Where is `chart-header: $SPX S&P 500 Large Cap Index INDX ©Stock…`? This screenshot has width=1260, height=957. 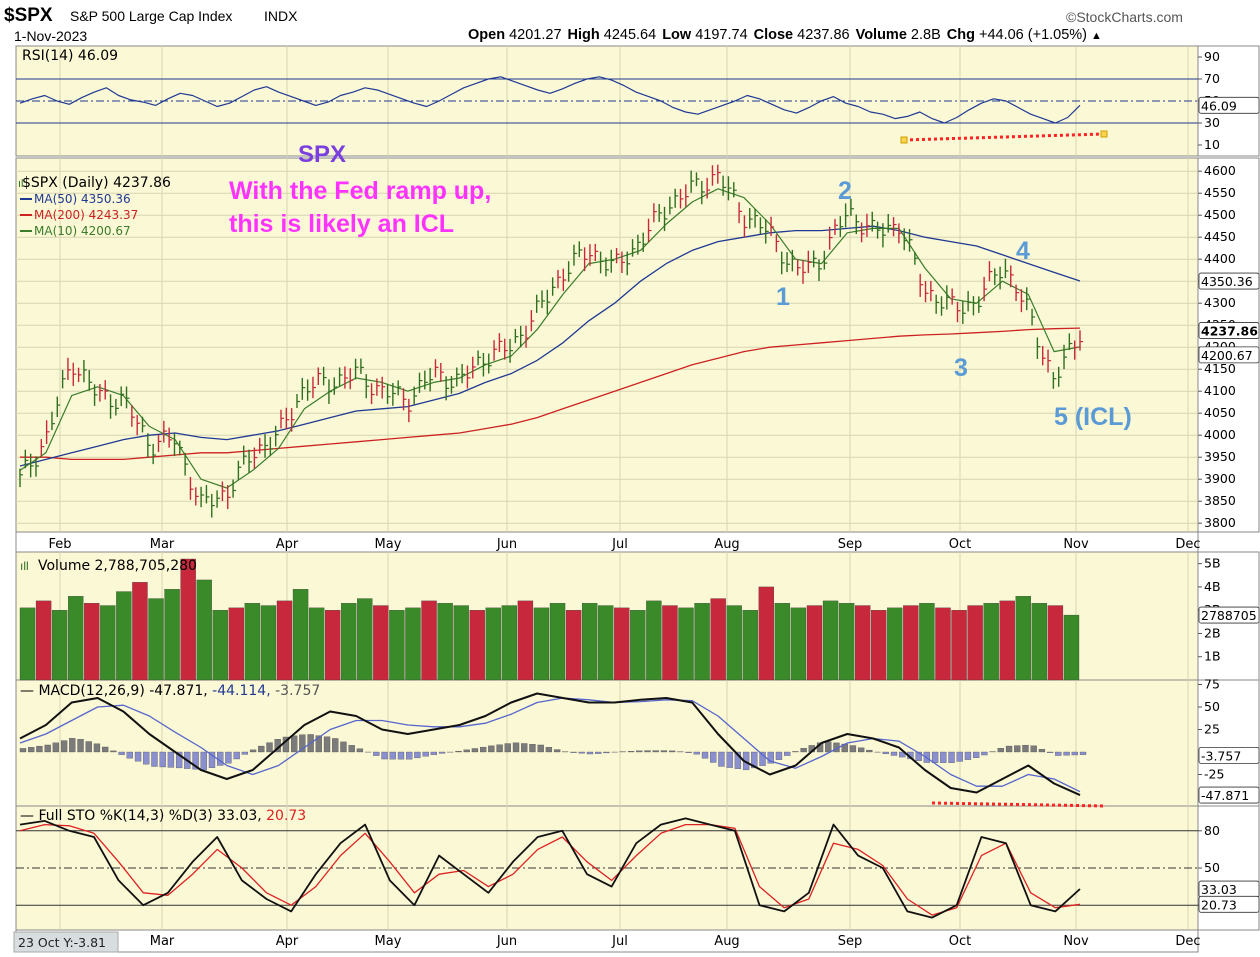 chart-header: $SPX S&P 500 Large Cap Index INDX ©Stock… is located at coordinates (630, 23).